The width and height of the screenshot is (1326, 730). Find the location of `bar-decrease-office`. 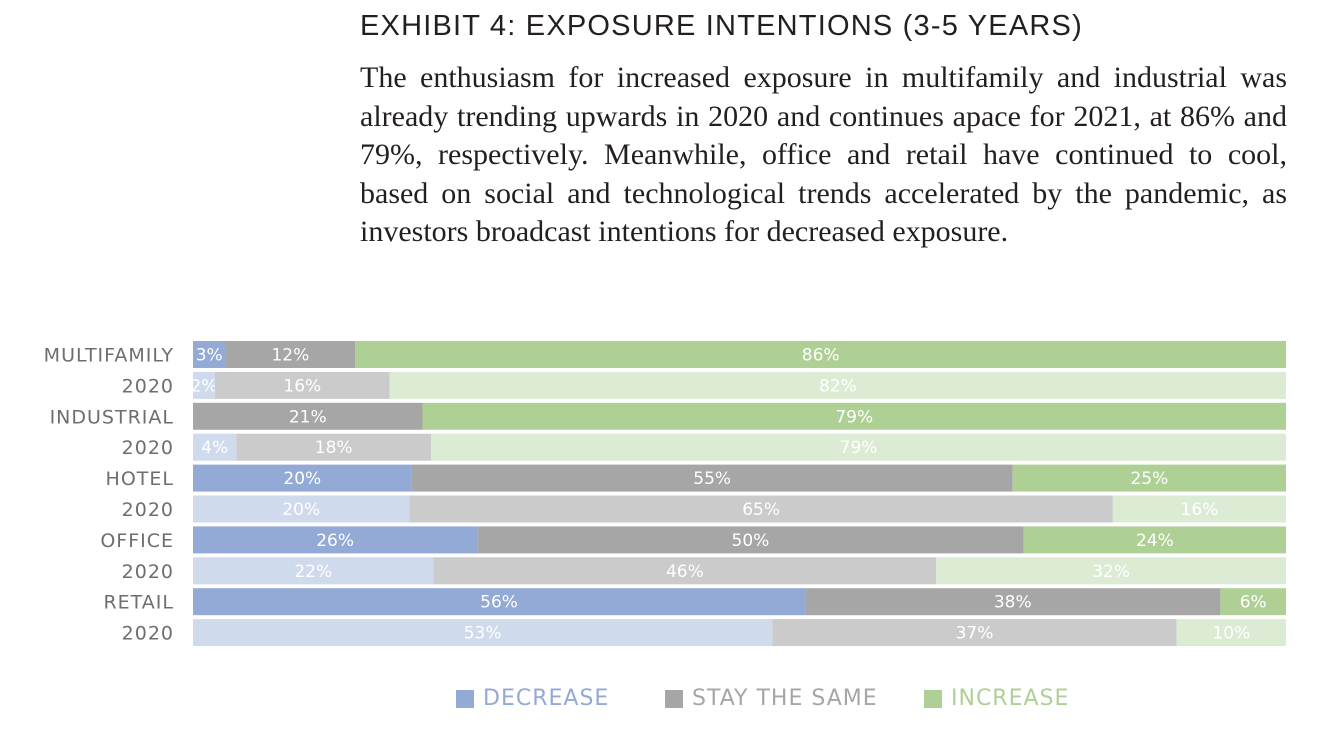

bar-decrease-office is located at coordinates (335, 540).